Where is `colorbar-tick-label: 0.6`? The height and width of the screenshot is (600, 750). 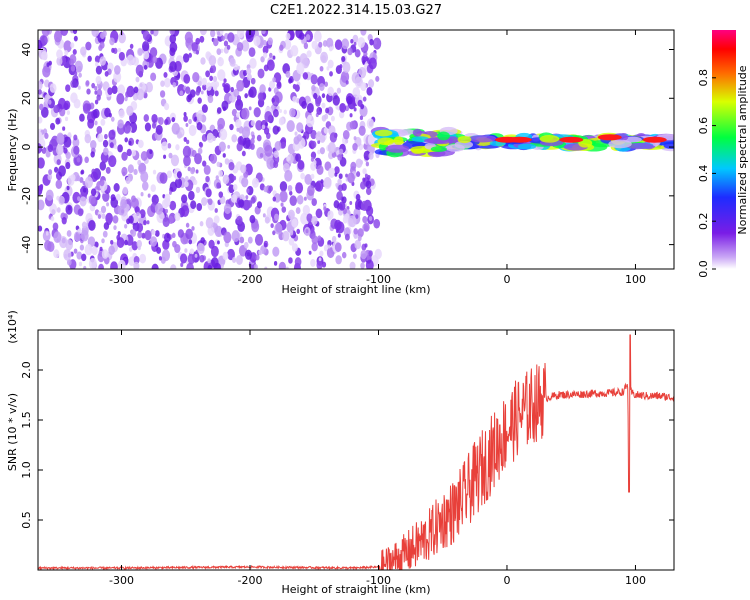 colorbar-tick-label: 0.6 is located at coordinates (703, 126).